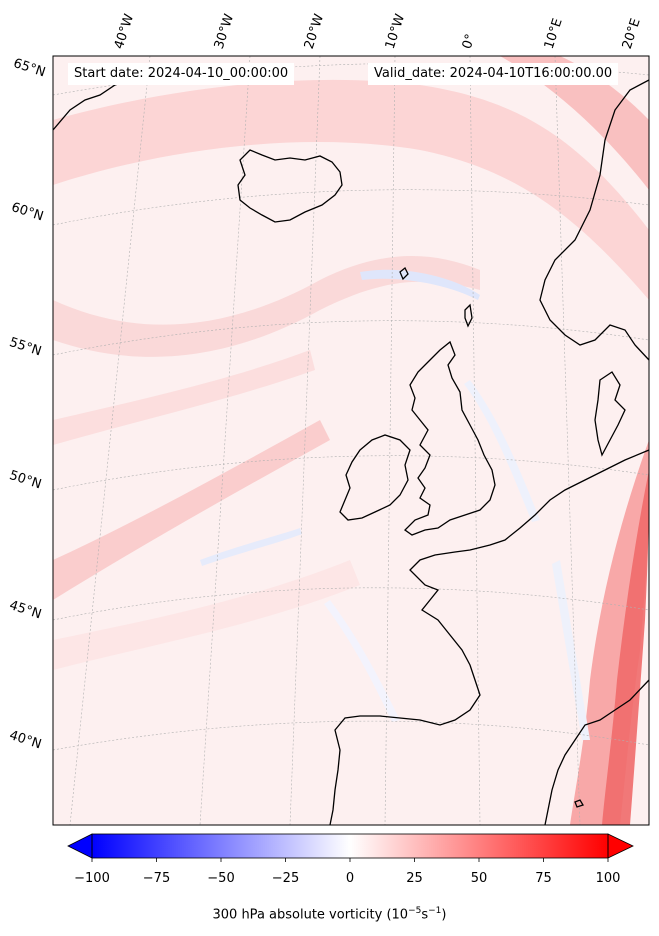  Describe the element at coordinates (493, 74) in the screenshot. I see `valid-date-label: Valid_date: 2024-04-10T16:00:00.00` at that location.